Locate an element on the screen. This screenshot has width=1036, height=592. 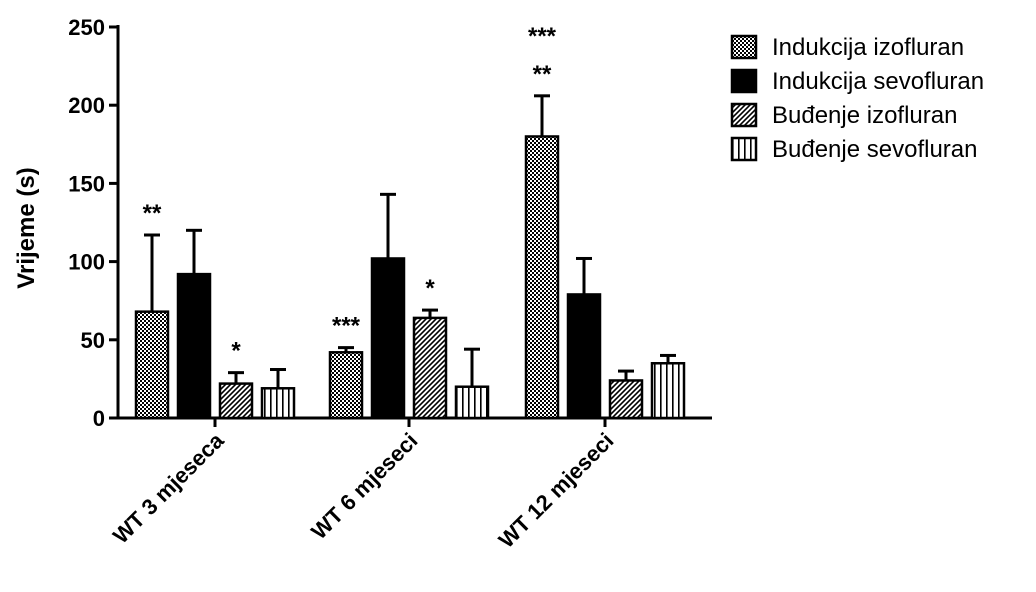
y-tick-label: 200 is located at coordinates (86, 105).